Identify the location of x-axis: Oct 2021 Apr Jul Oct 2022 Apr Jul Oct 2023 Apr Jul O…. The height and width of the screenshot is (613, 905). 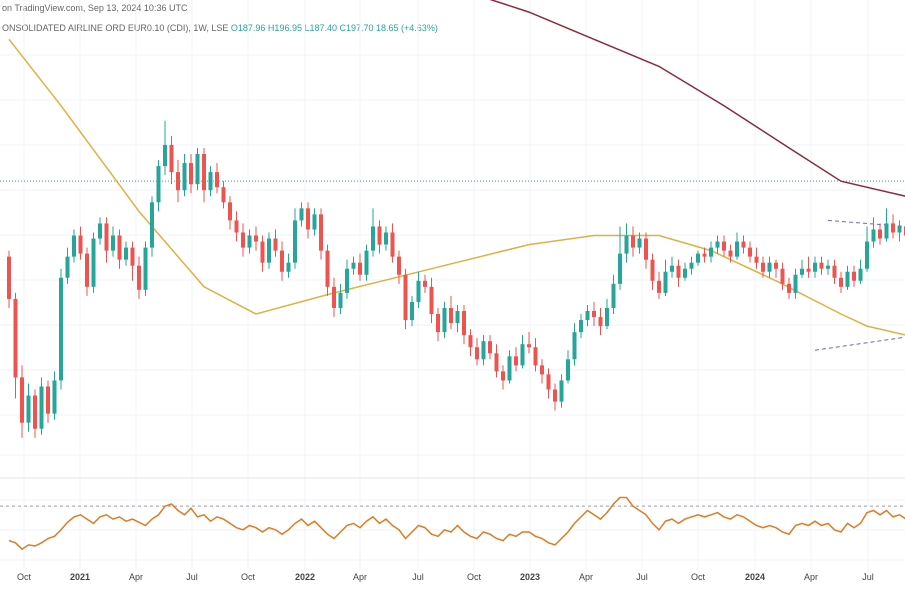
(445, 577).